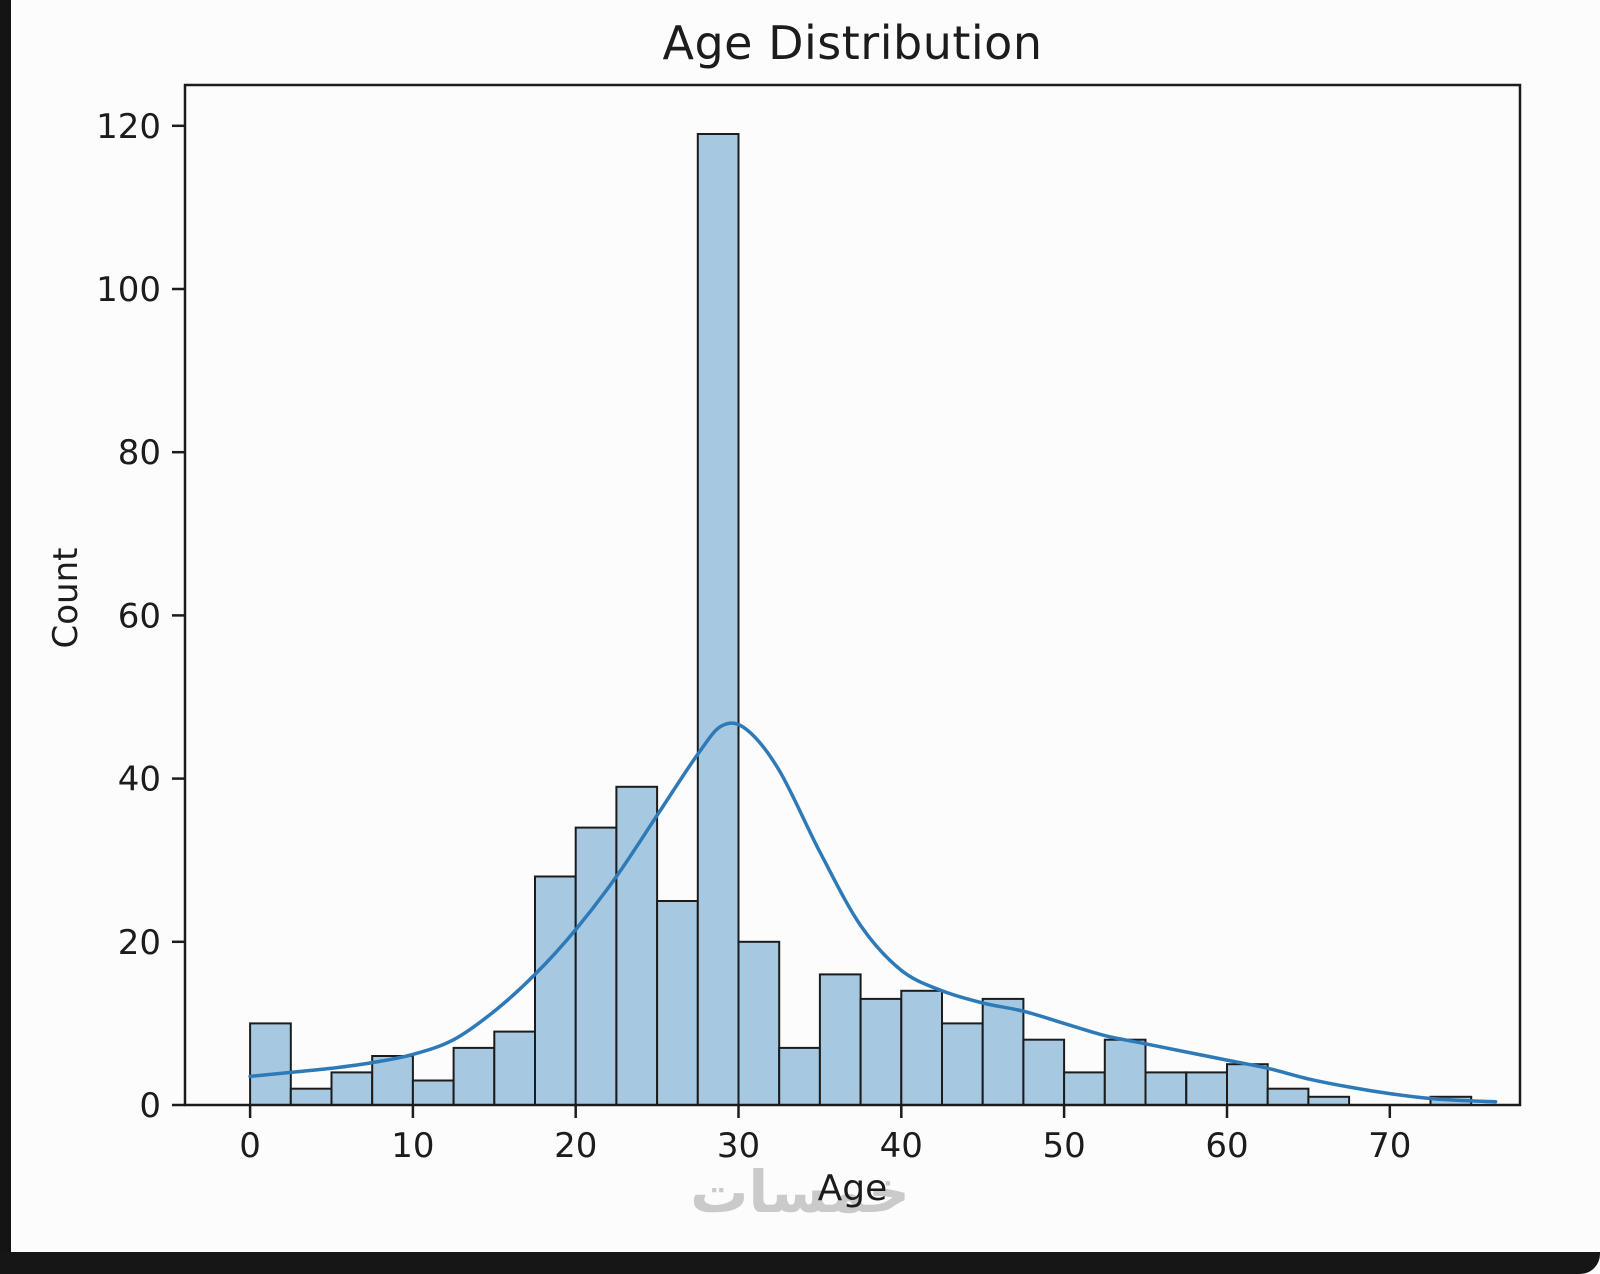 The height and width of the screenshot is (1274, 1600). What do you see at coordinates (250, 1146) in the screenshot?
I see `x-tick-label: 0` at bounding box center [250, 1146].